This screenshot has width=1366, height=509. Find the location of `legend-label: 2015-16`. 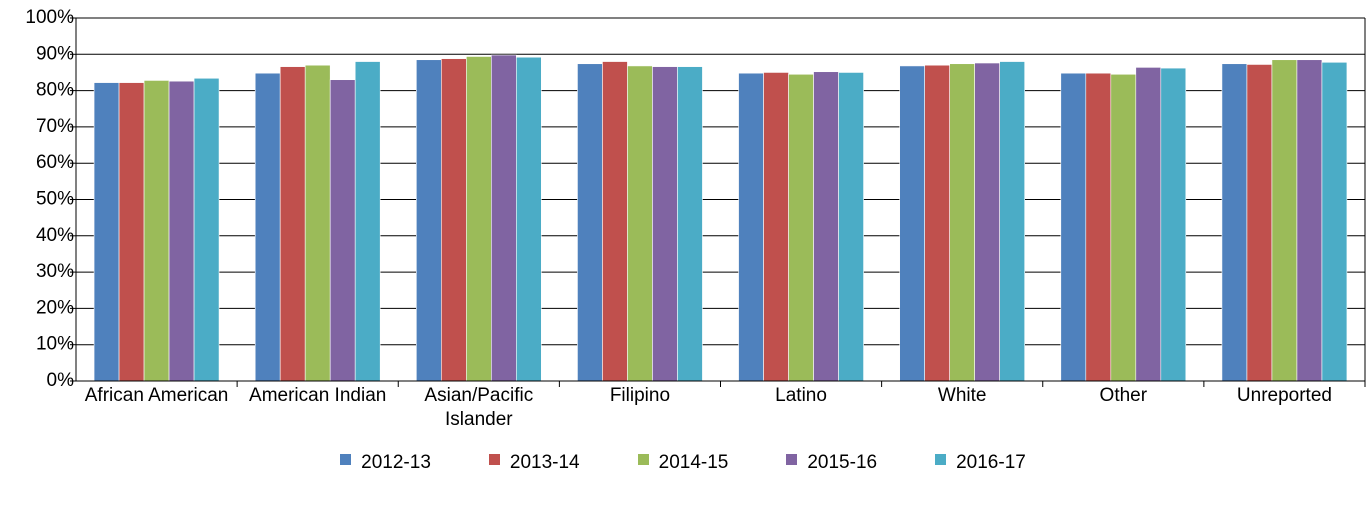

legend-label: 2015-16 is located at coordinates (842, 462).